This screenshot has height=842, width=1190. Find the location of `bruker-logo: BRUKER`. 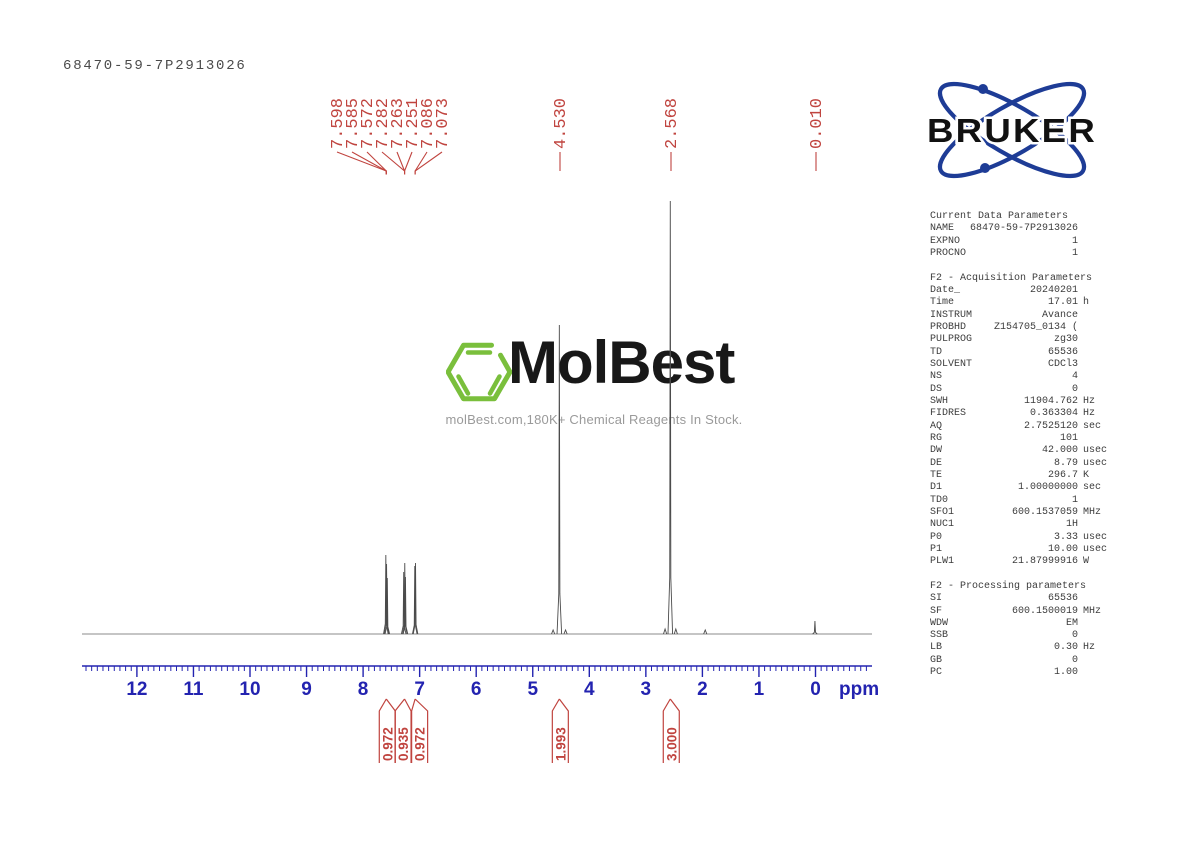

bruker-logo: BRUKER is located at coordinates (1011, 130).